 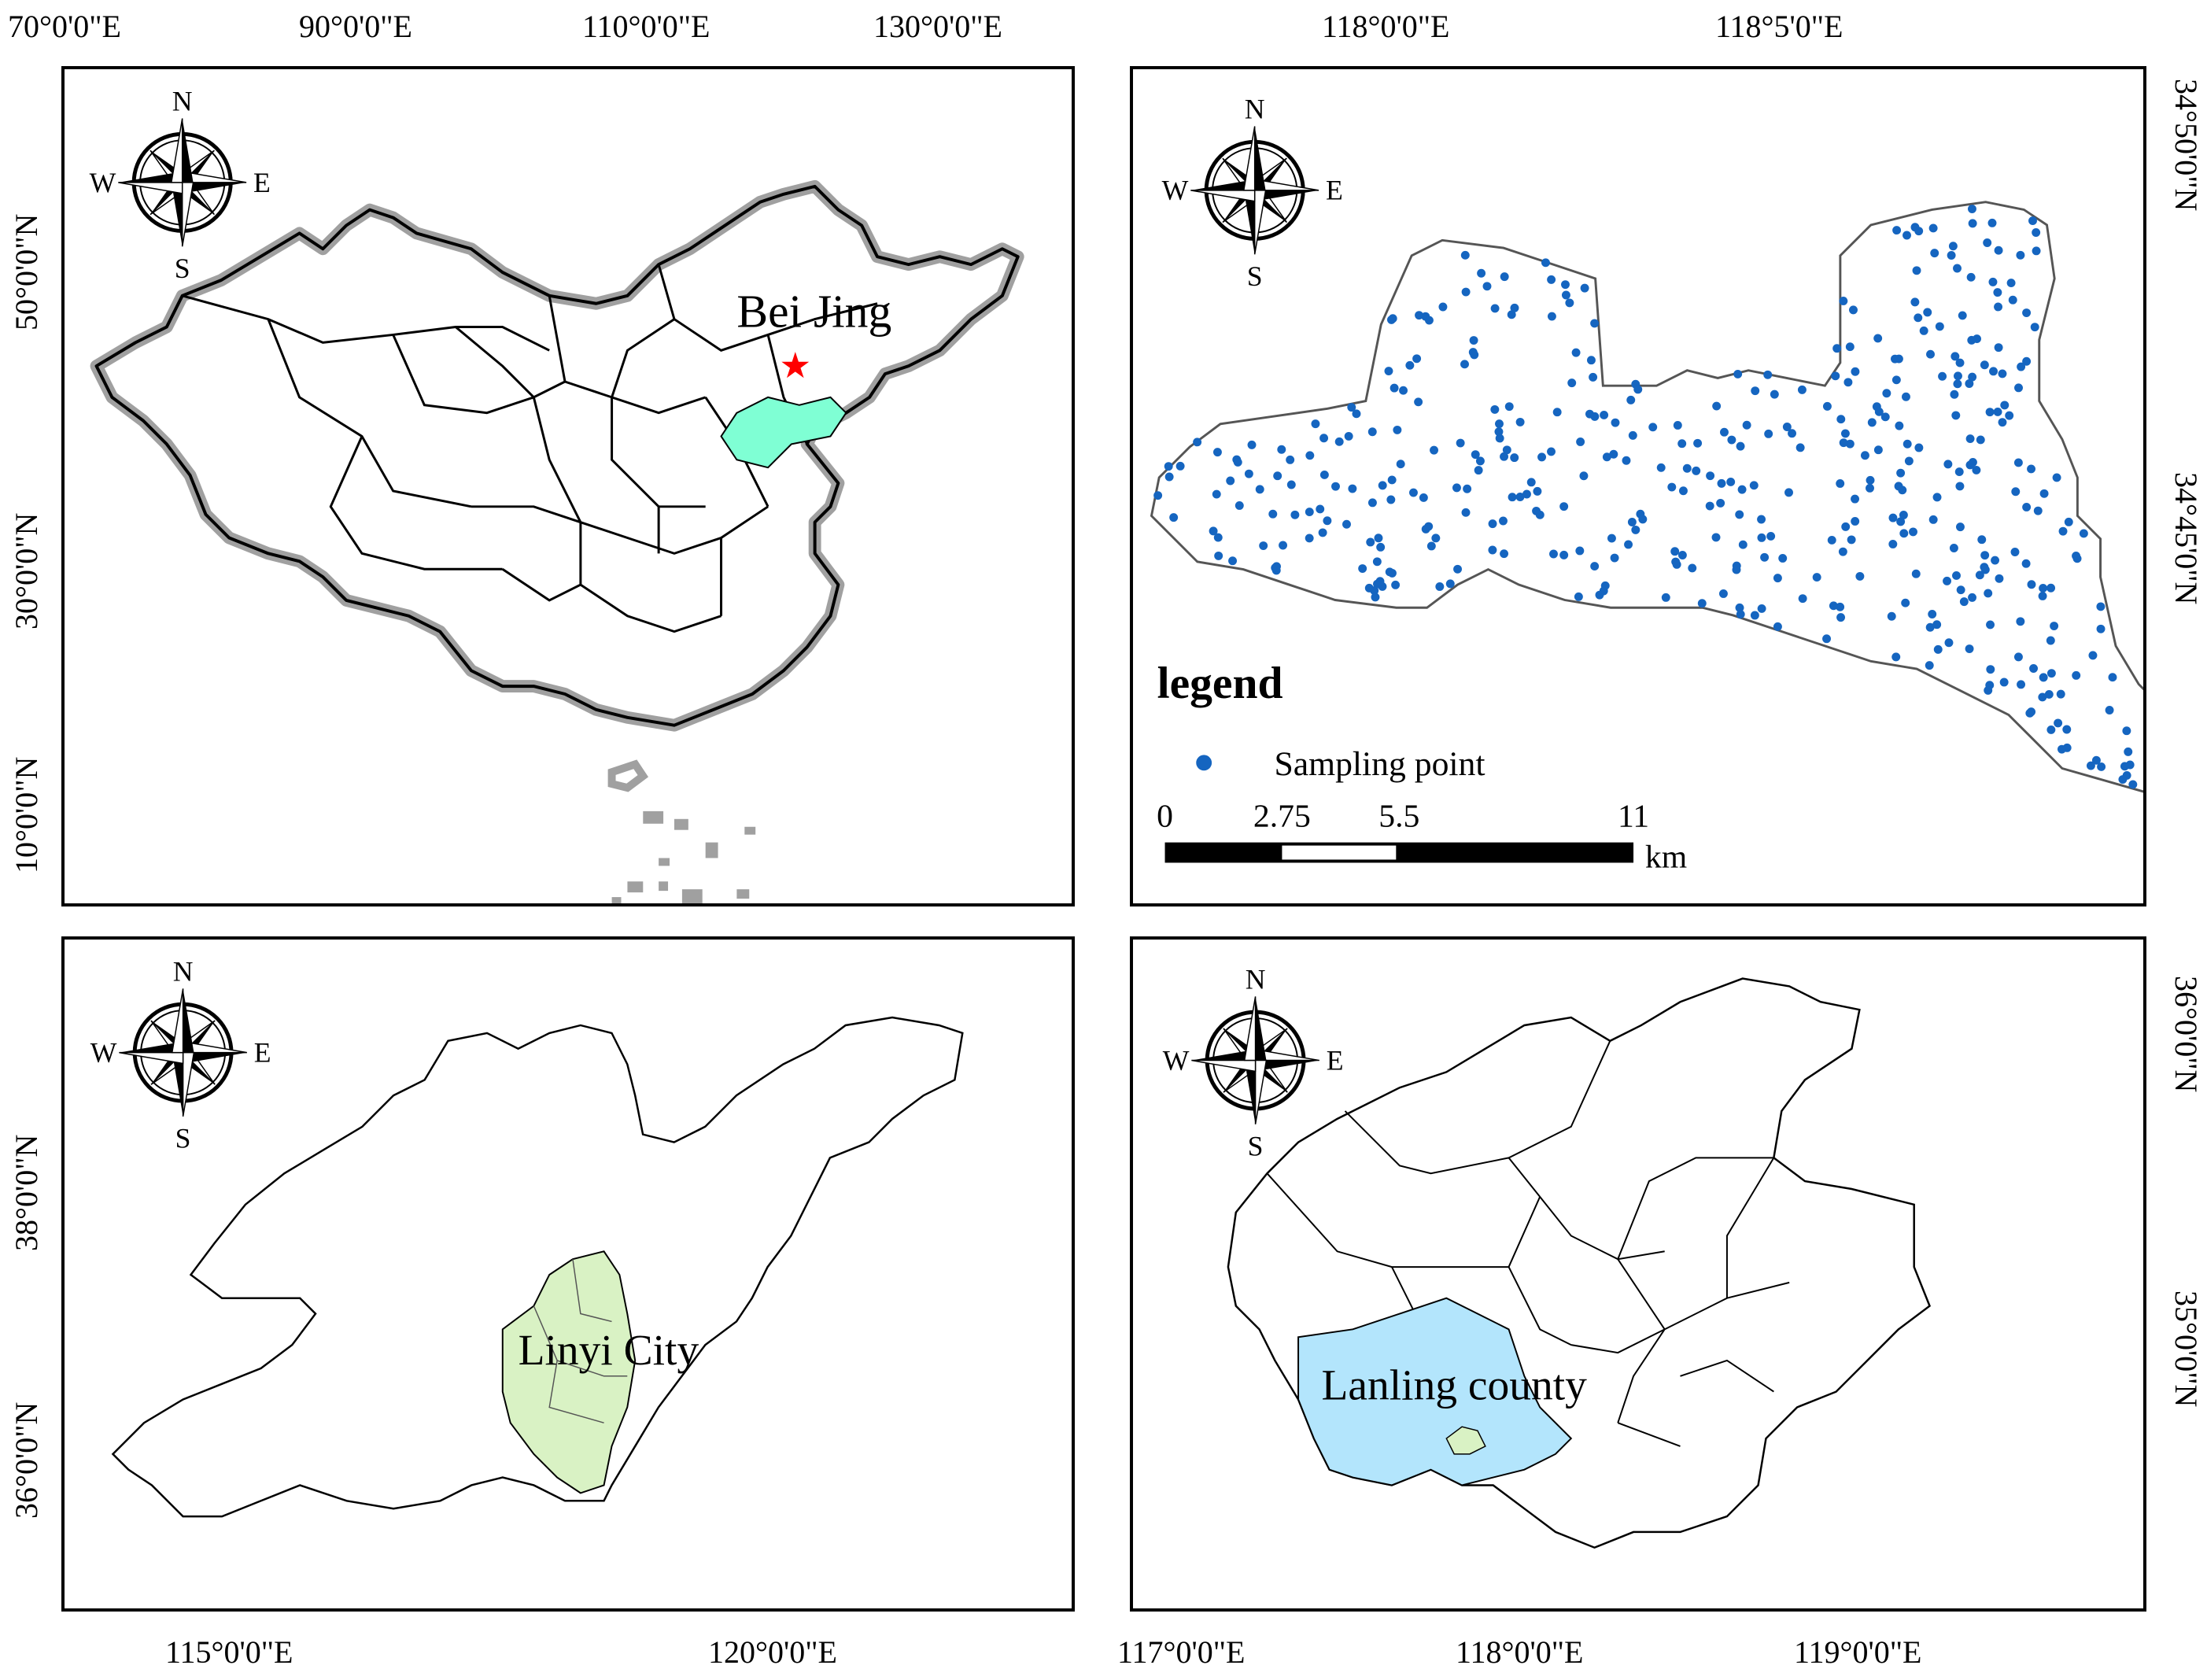 I want to click on sampling-top-tick: 118°0'0"E, so click(x=1386, y=26).